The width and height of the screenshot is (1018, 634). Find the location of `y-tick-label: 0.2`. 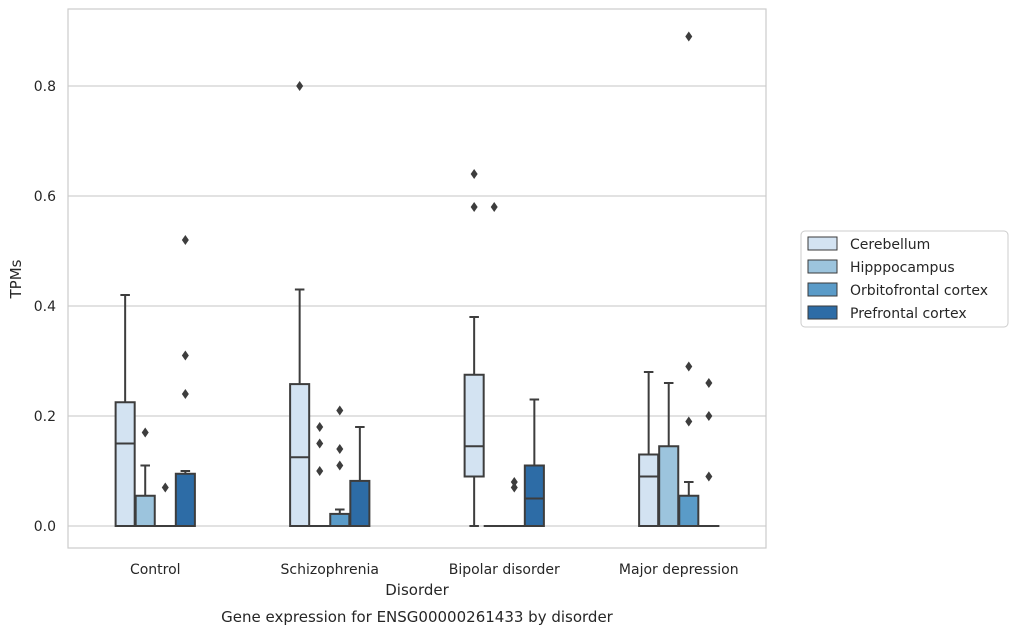

y-tick-label: 0.2 is located at coordinates (45, 417).